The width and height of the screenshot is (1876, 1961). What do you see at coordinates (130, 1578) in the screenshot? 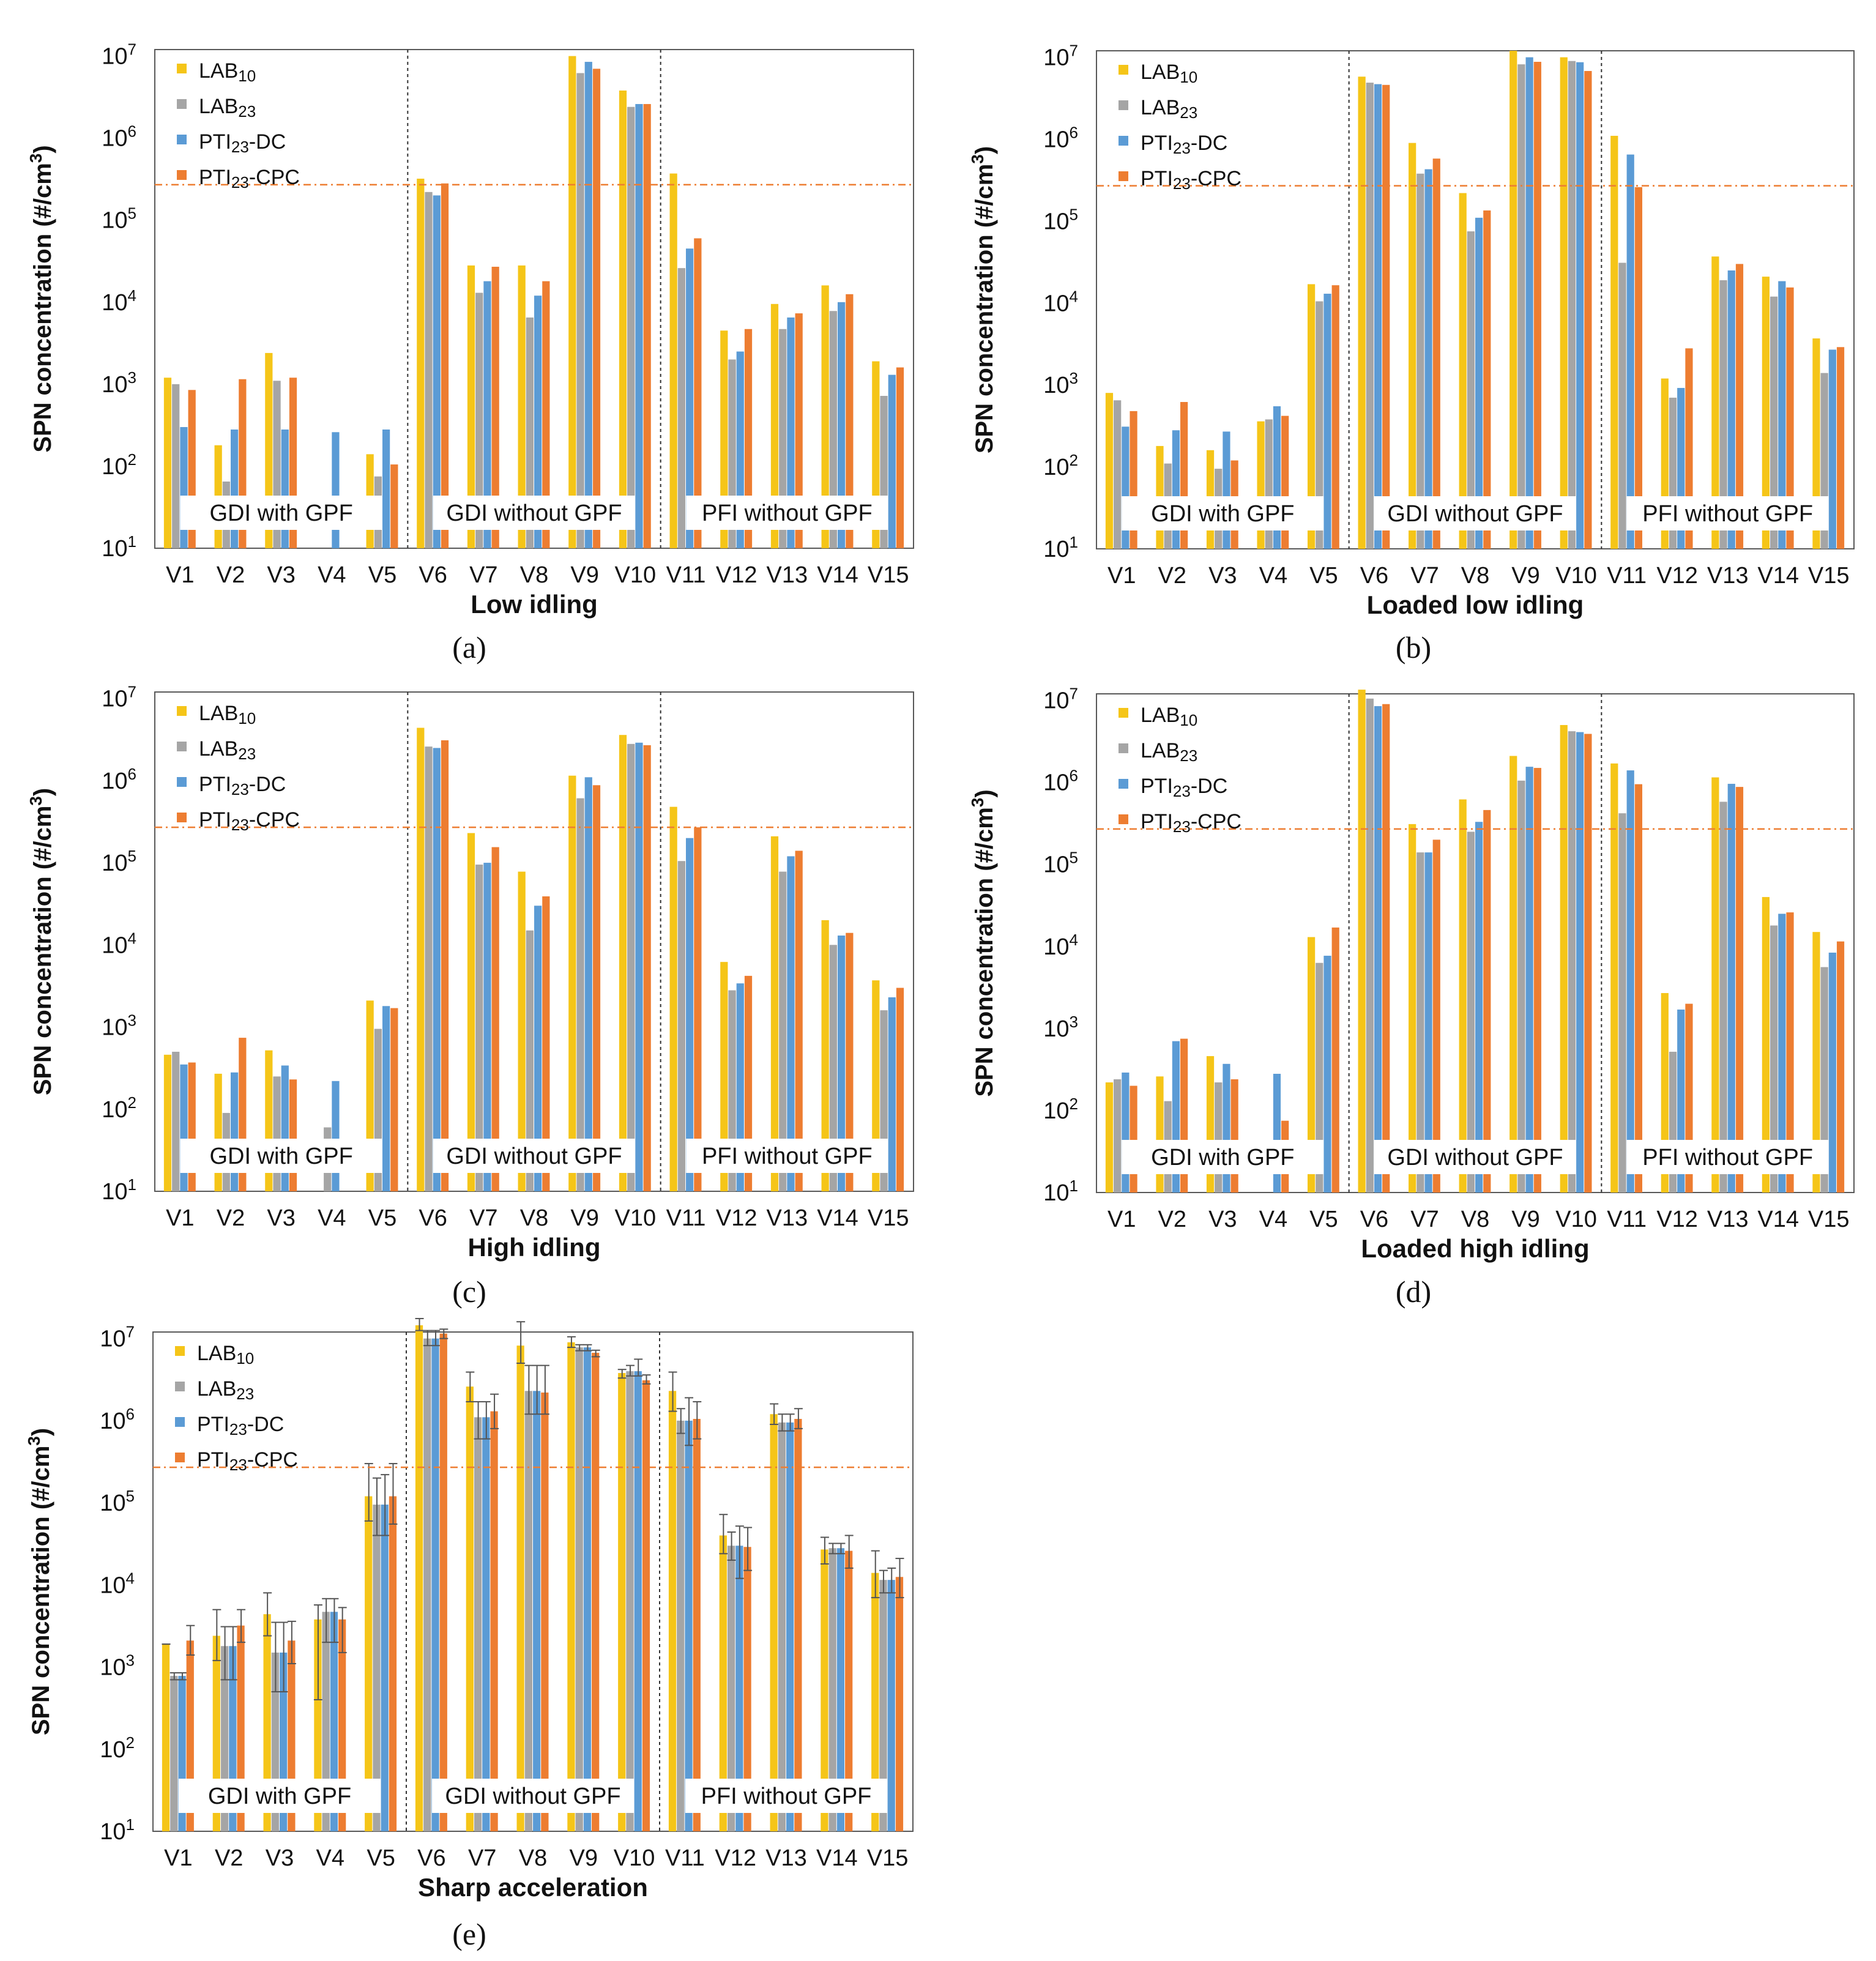
I see `y-tick-exponent: 4` at bounding box center [130, 1578].